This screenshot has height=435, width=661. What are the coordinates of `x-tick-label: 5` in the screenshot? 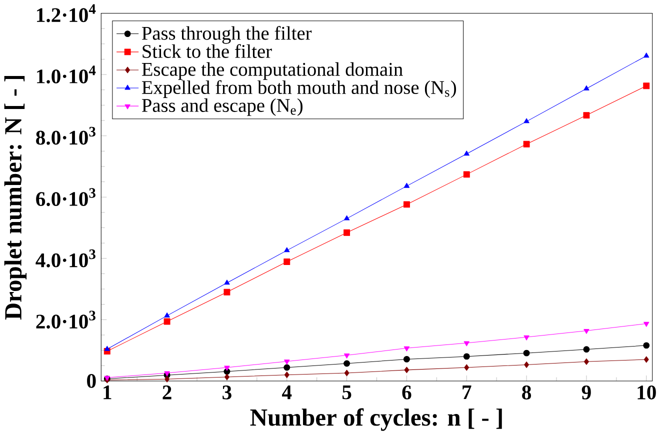 It's located at (347, 392).